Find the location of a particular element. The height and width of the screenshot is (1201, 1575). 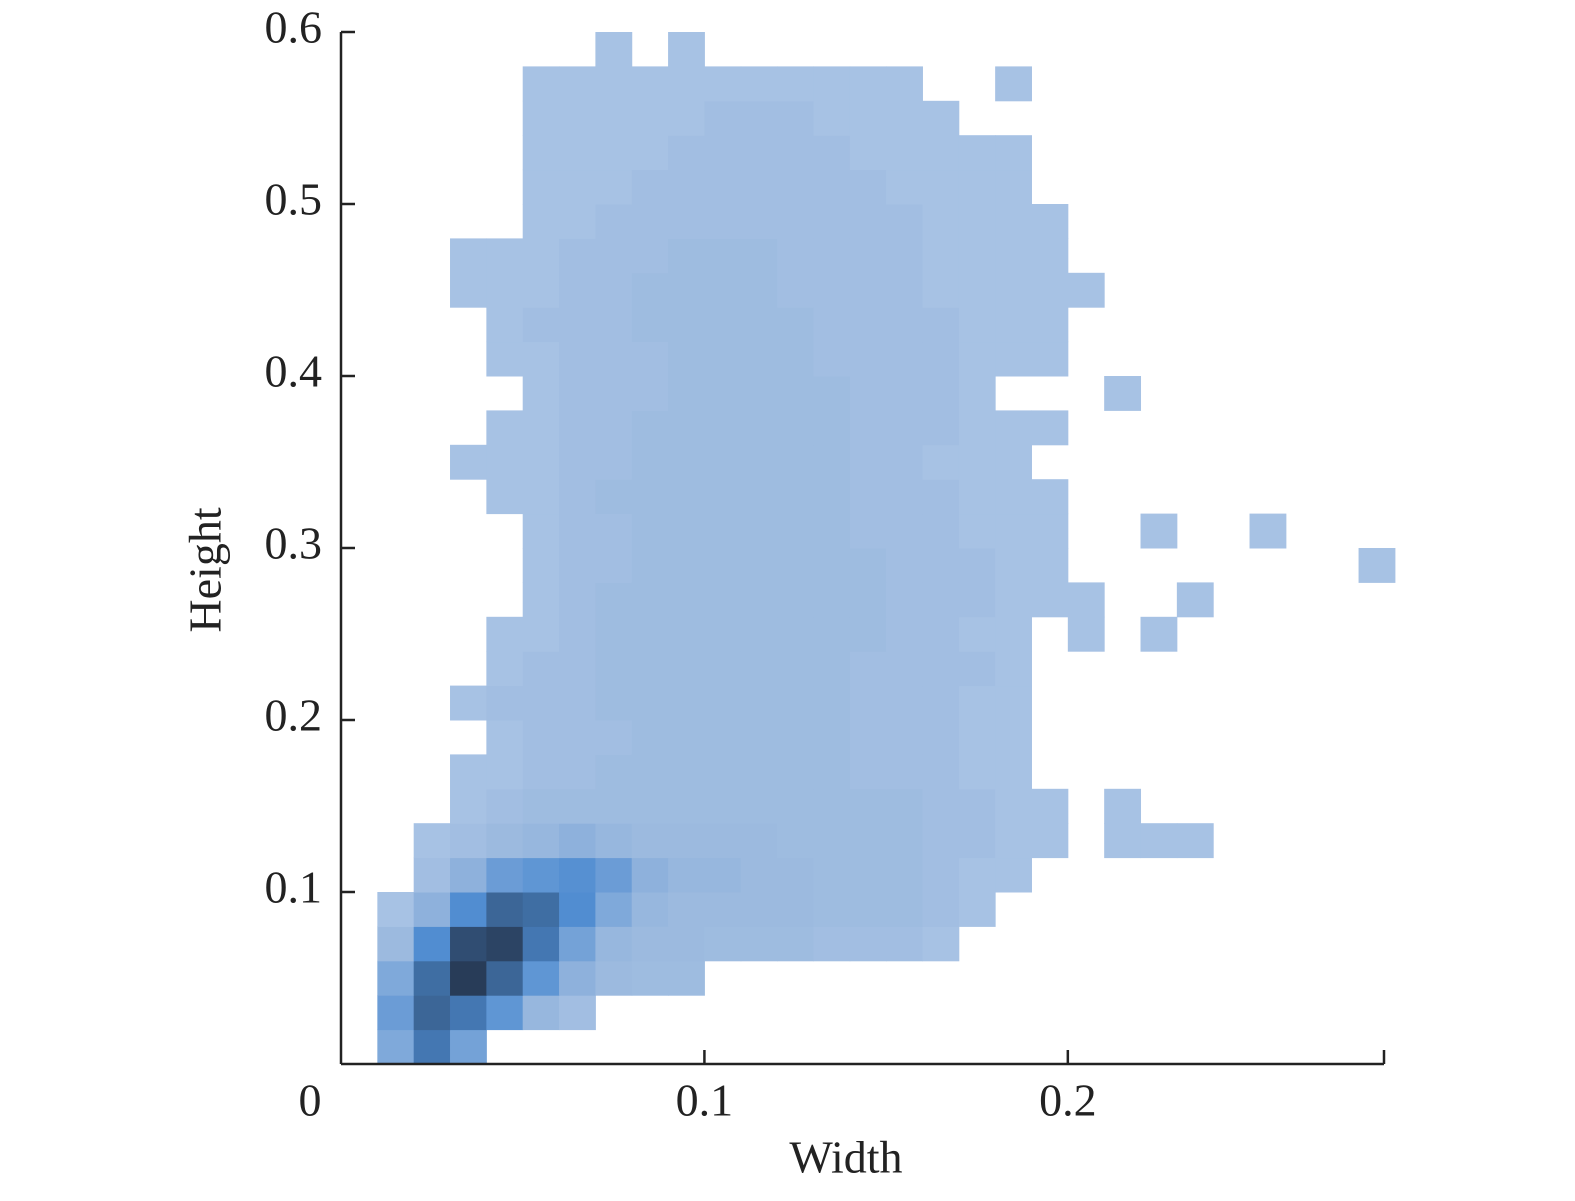

x-tick-label: 0 is located at coordinates (310, 1100).